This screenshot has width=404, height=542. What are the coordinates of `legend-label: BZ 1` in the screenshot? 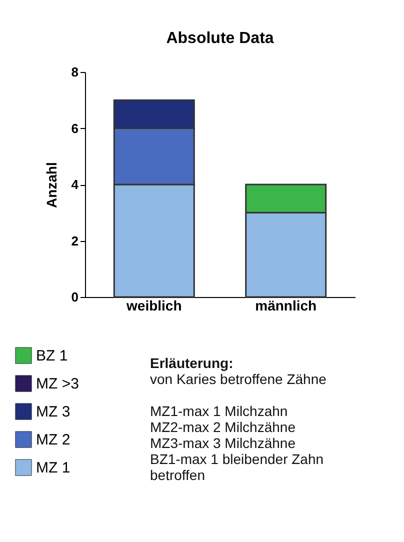 It's located at (52, 356).